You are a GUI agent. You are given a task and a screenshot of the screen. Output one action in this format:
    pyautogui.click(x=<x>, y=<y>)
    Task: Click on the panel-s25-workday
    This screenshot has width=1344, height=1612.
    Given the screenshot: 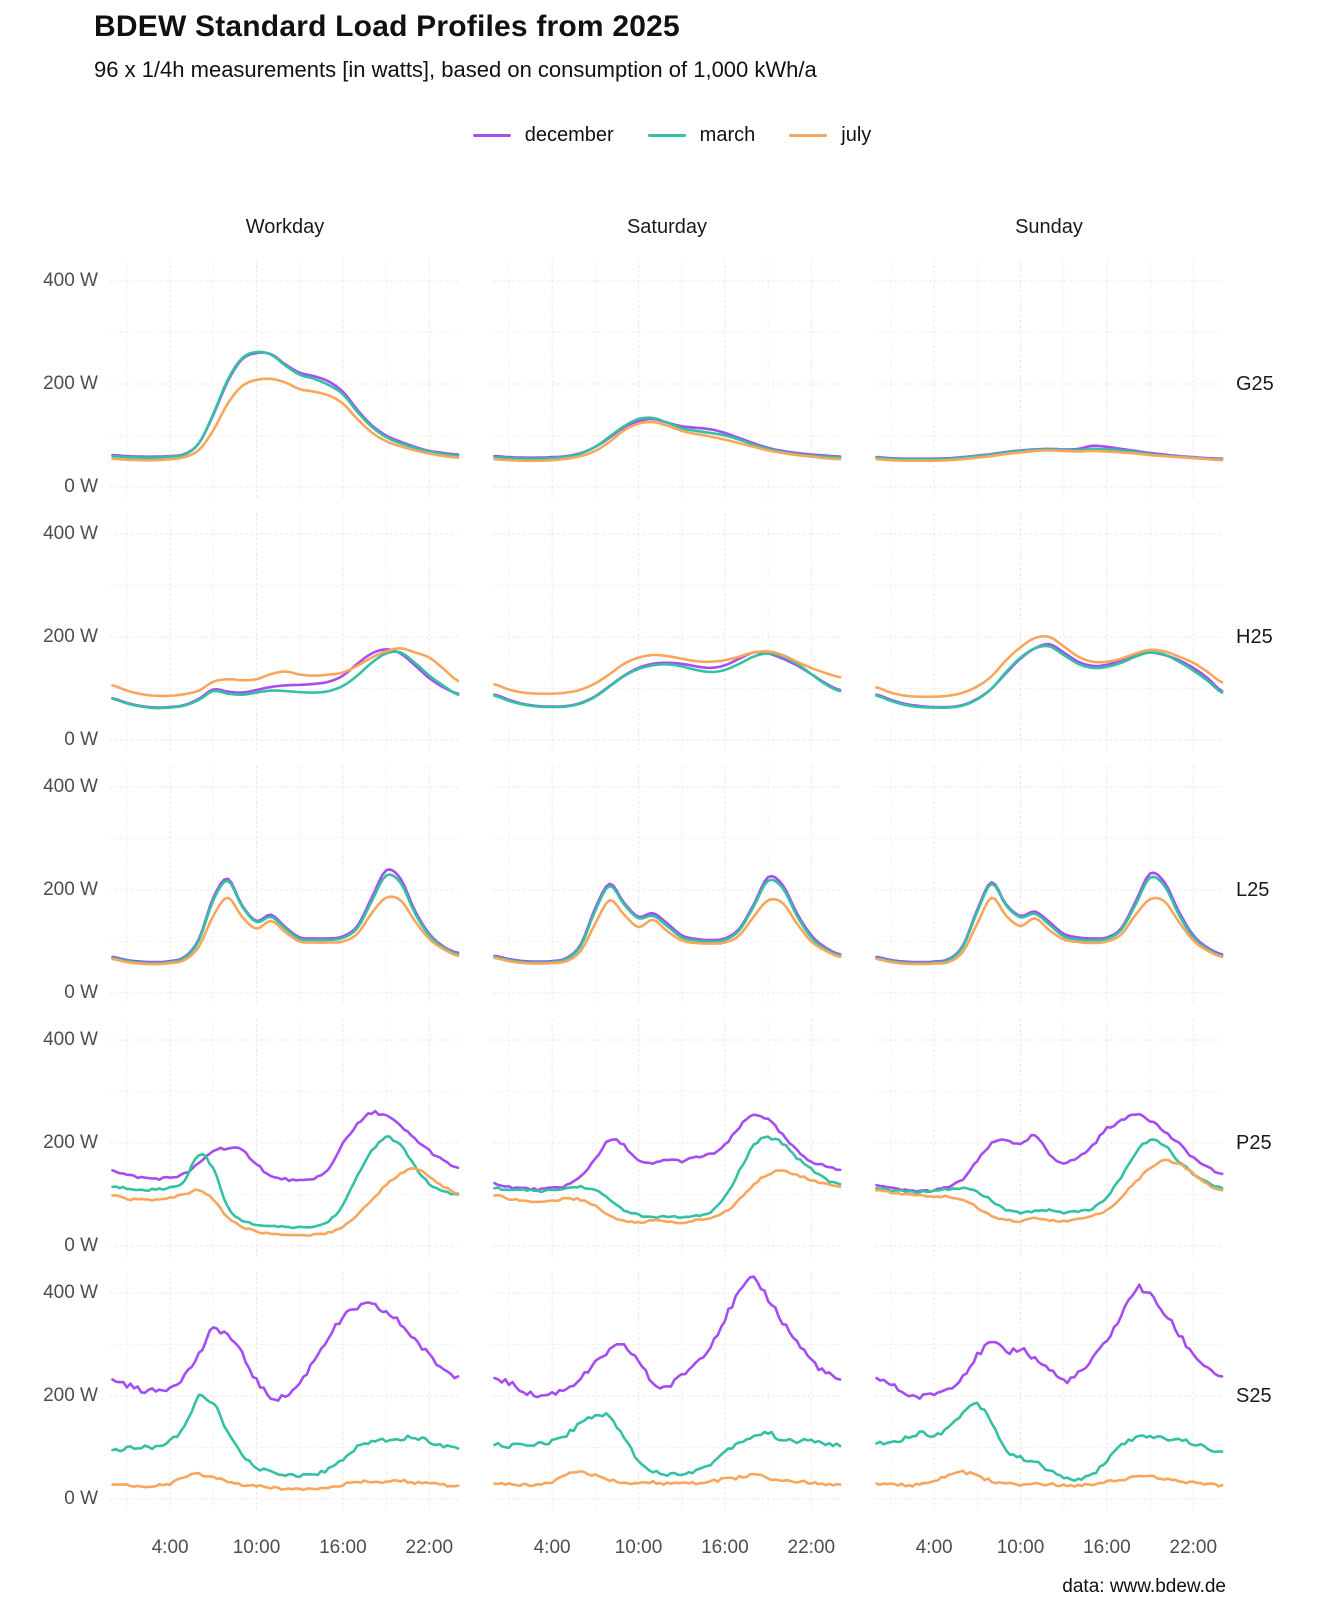 What is the action you would take?
    pyautogui.click(x=285, y=1390)
    